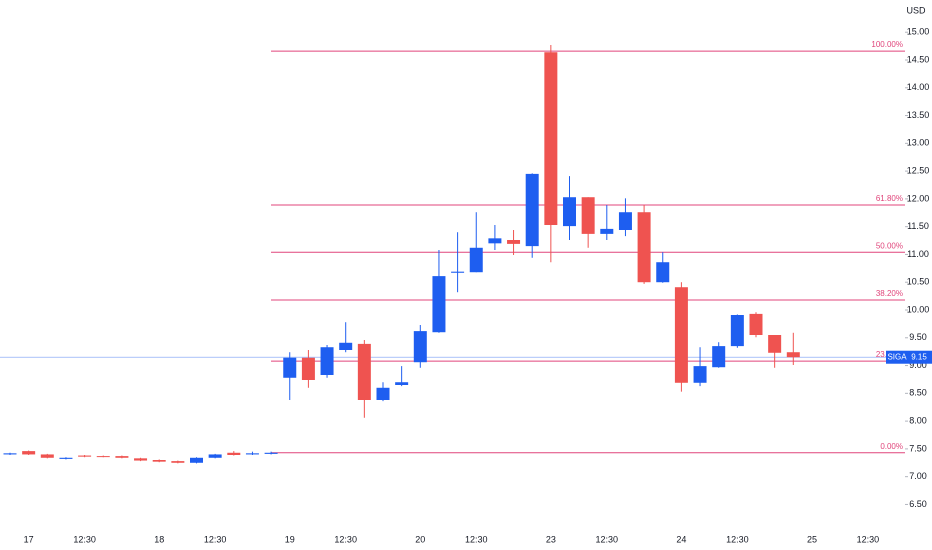 This screenshot has width=932, height=550. What do you see at coordinates (918, 198) in the screenshot?
I see `y-tick-label: 12.00` at bounding box center [918, 198].